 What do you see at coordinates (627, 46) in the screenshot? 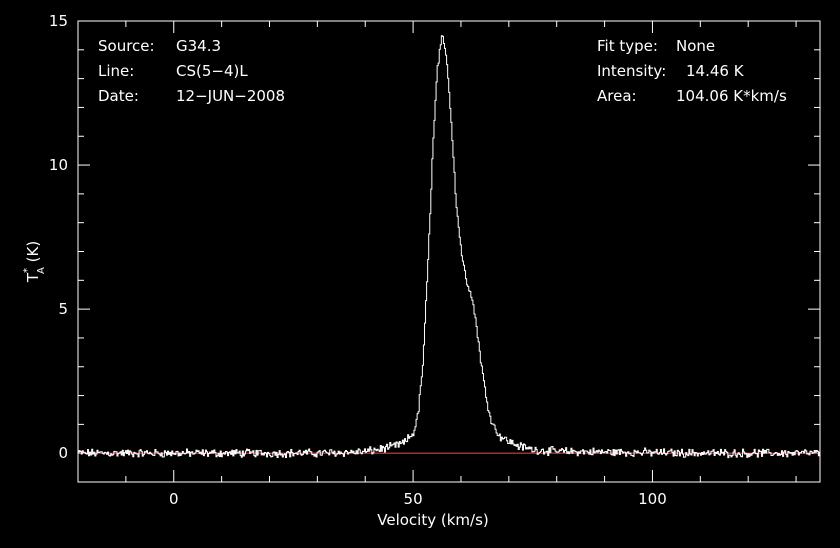
I see `fit-type-key: Fit type:` at bounding box center [627, 46].